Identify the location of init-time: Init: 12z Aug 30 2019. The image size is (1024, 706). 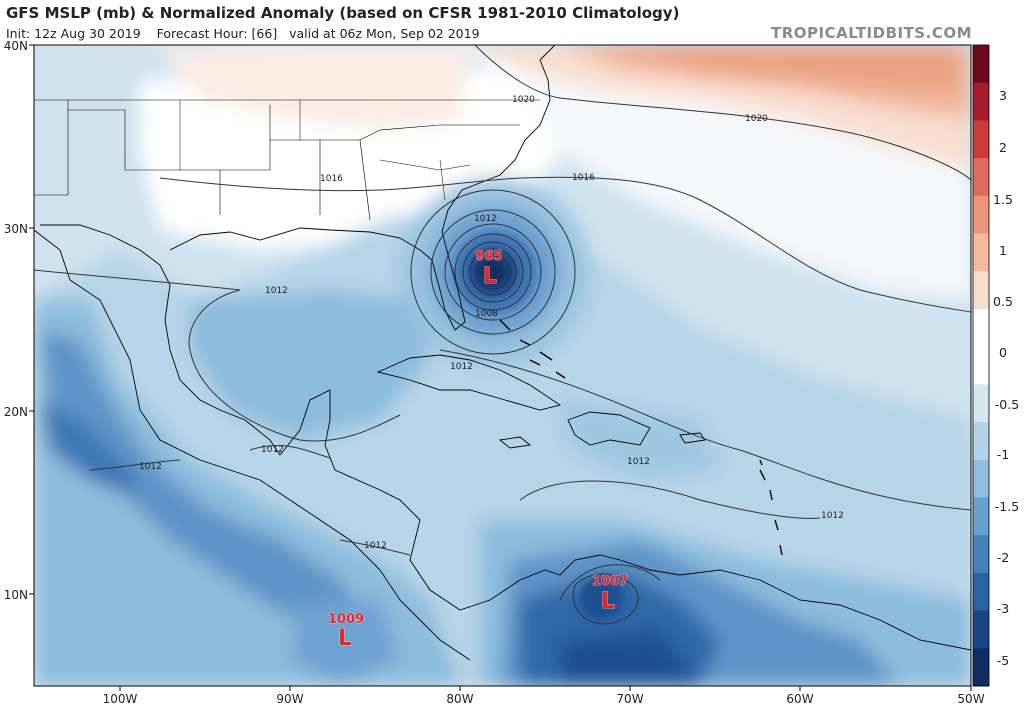
(73, 33).